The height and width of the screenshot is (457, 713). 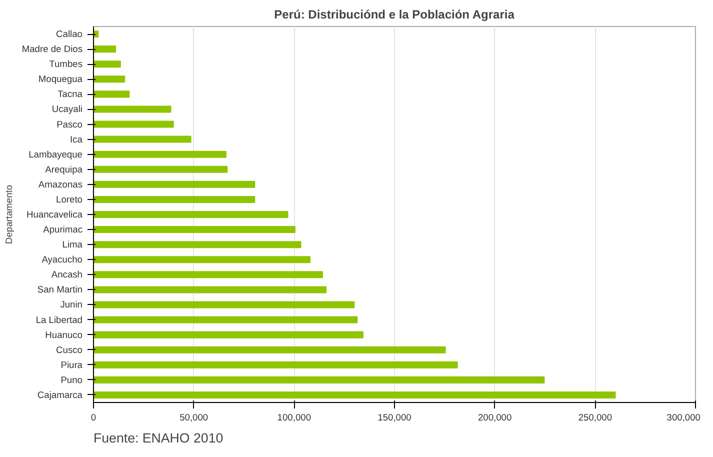 What do you see at coordinates (64, 169) in the screenshot?
I see `y-tick-label: Arequipa` at bounding box center [64, 169].